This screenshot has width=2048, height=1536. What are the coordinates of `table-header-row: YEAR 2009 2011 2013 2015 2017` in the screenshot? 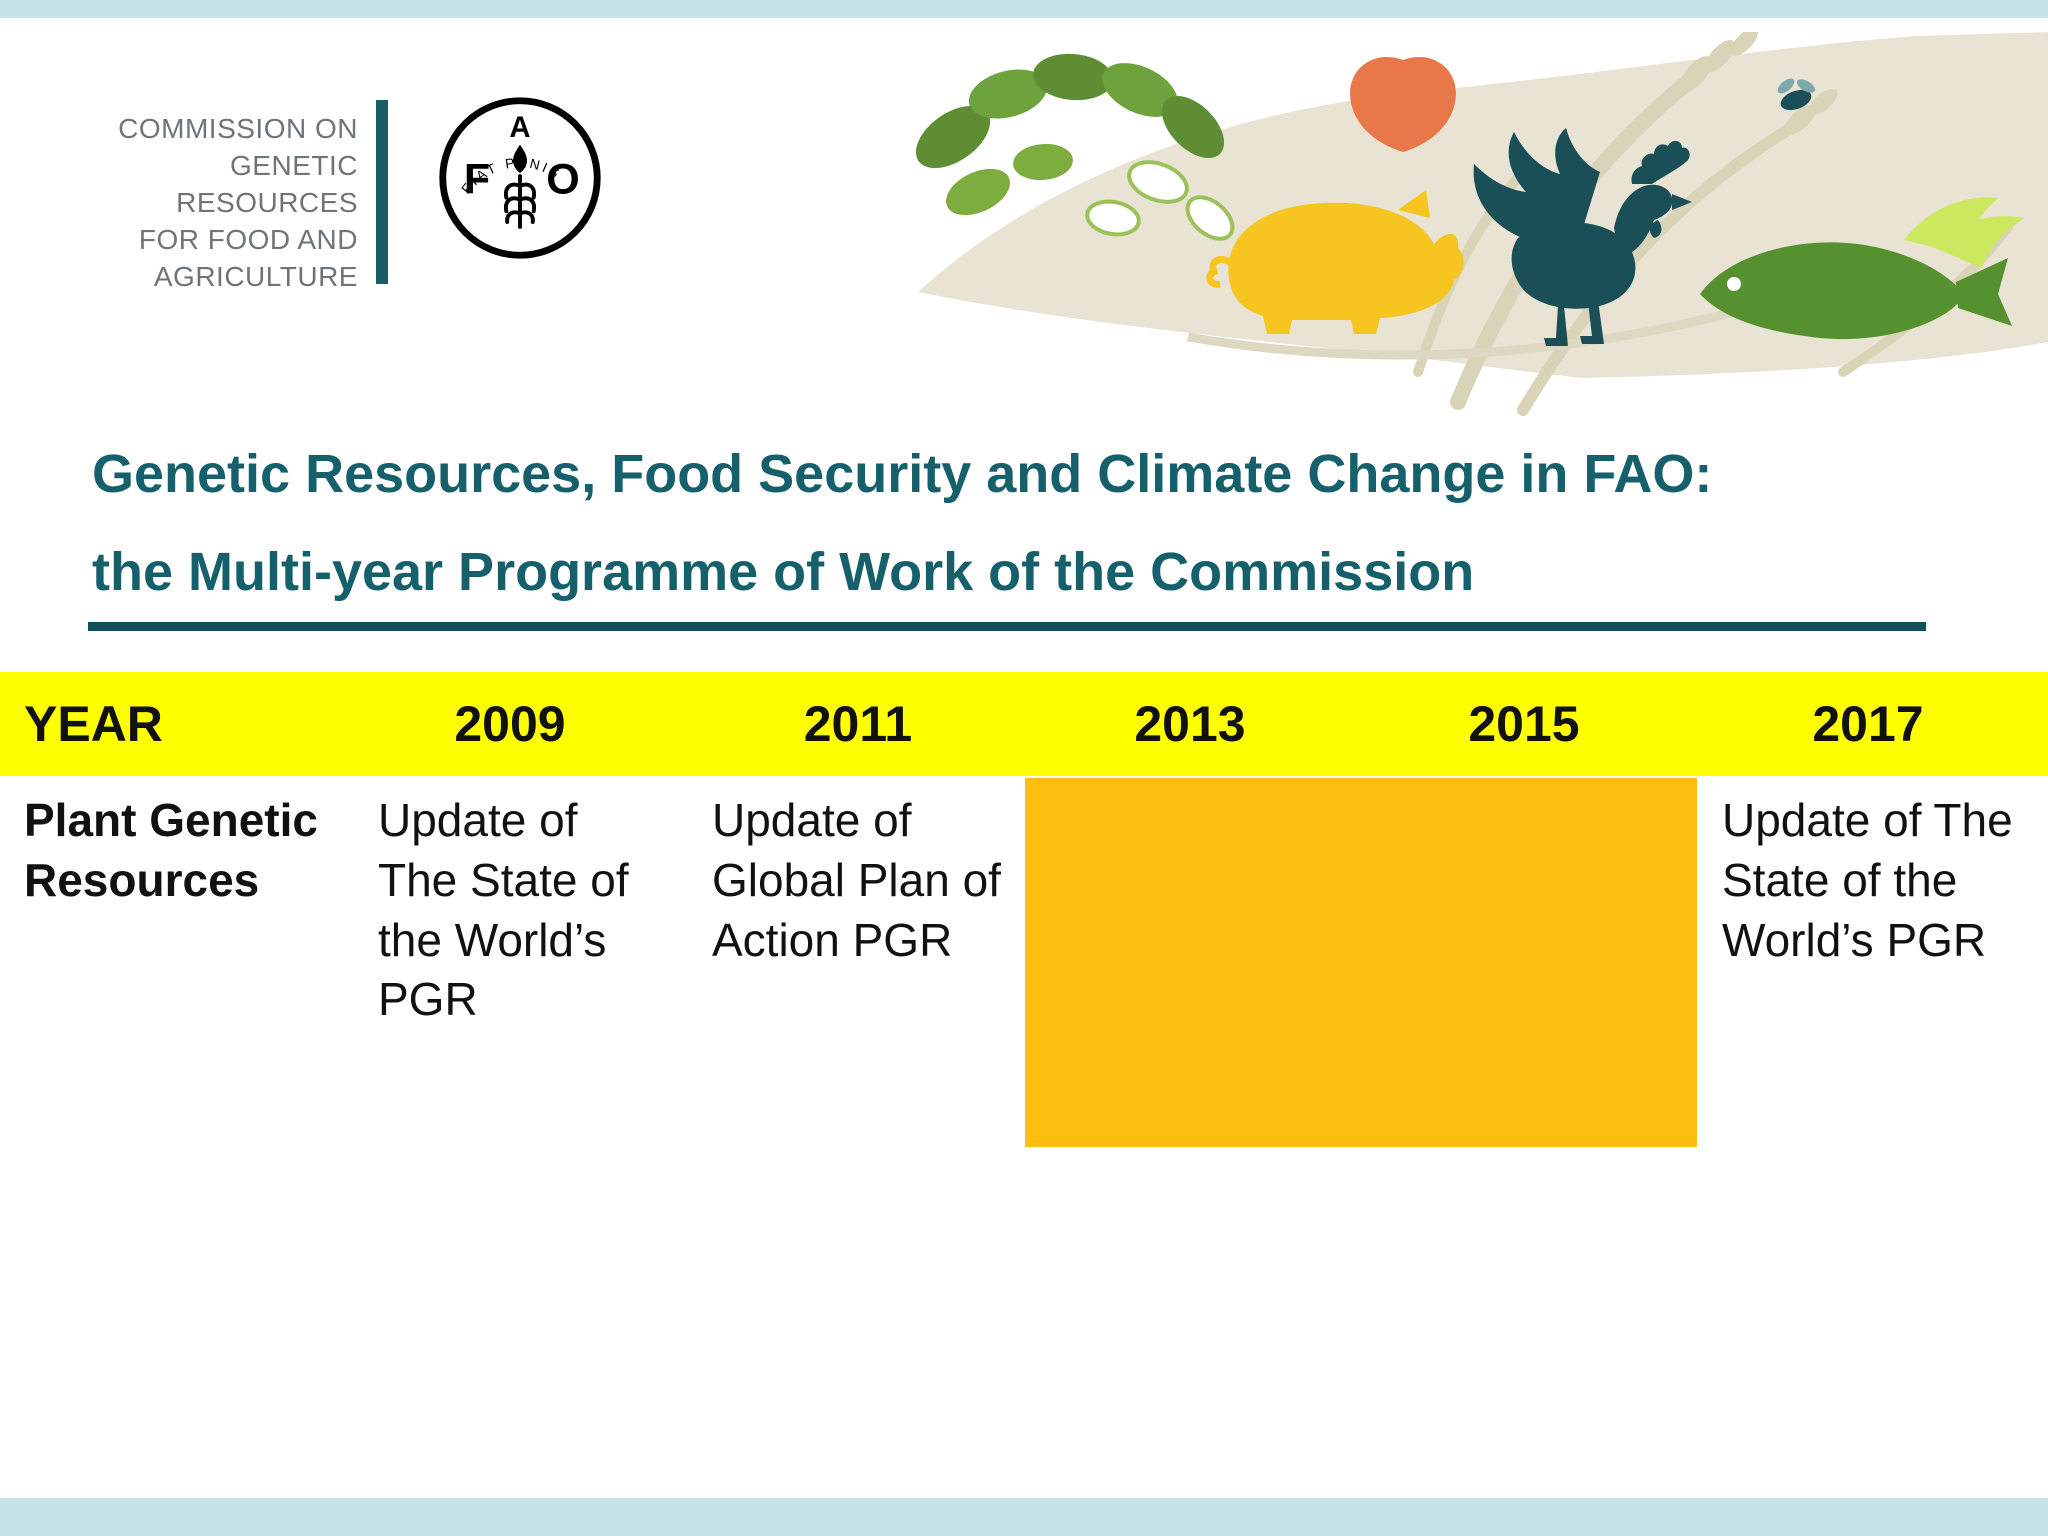 It's located at (1024, 724).